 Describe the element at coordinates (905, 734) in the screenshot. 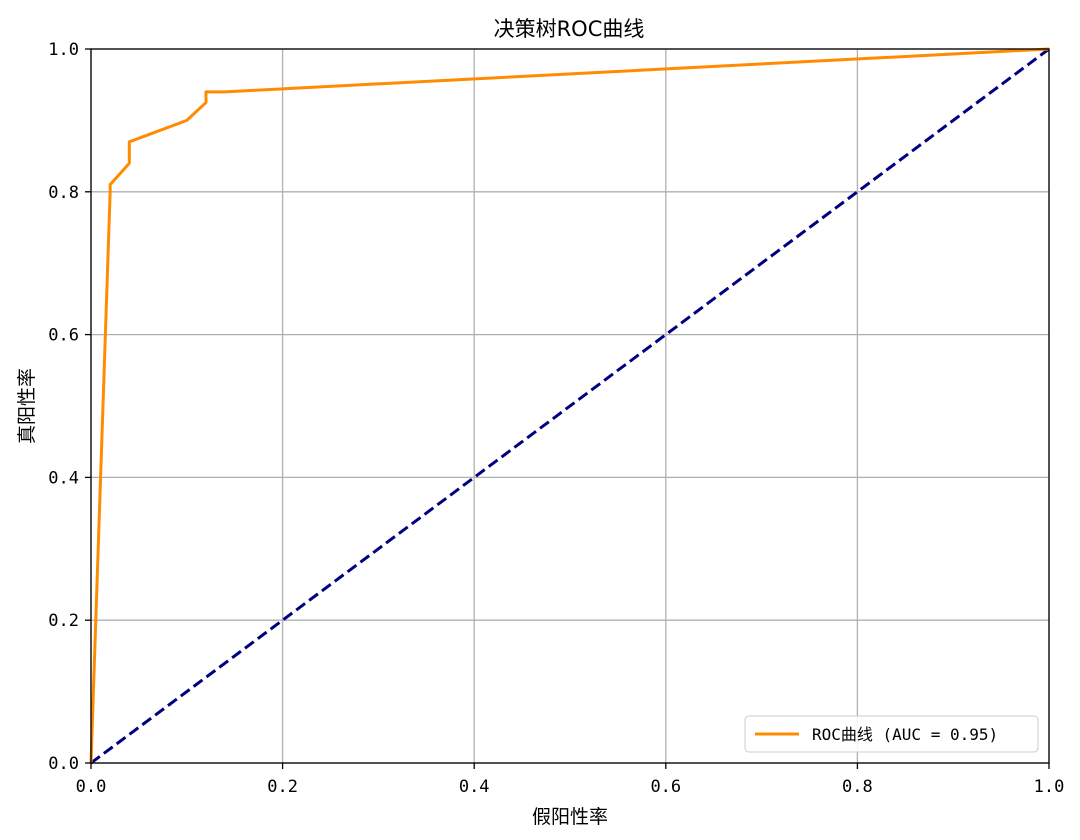

I see `legend-entry-roc: ROC曲线 (AUC = 0.95)` at that location.